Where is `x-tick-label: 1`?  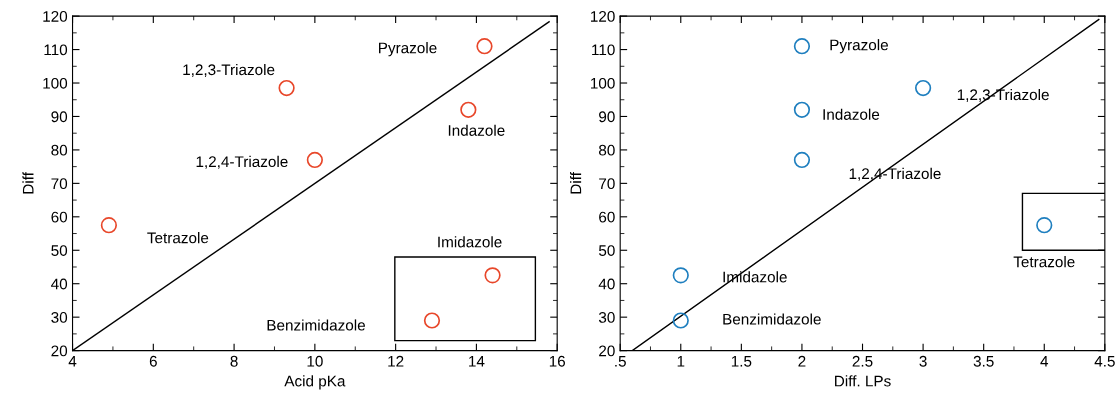
x-tick-label: 1 is located at coordinates (681, 361).